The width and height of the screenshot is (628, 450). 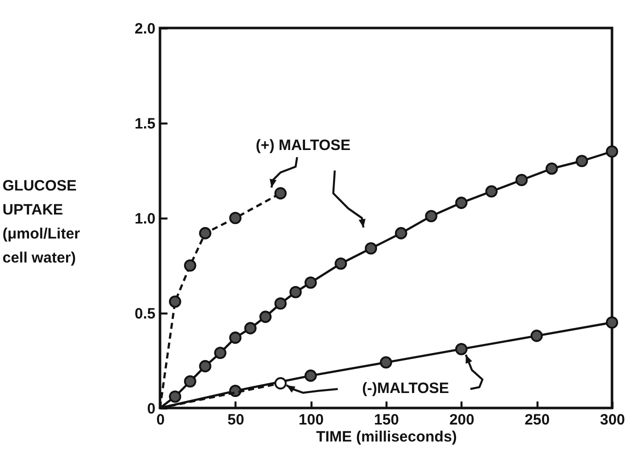 What do you see at coordinates (537, 420) in the screenshot?
I see `x-tick-label: 250` at bounding box center [537, 420].